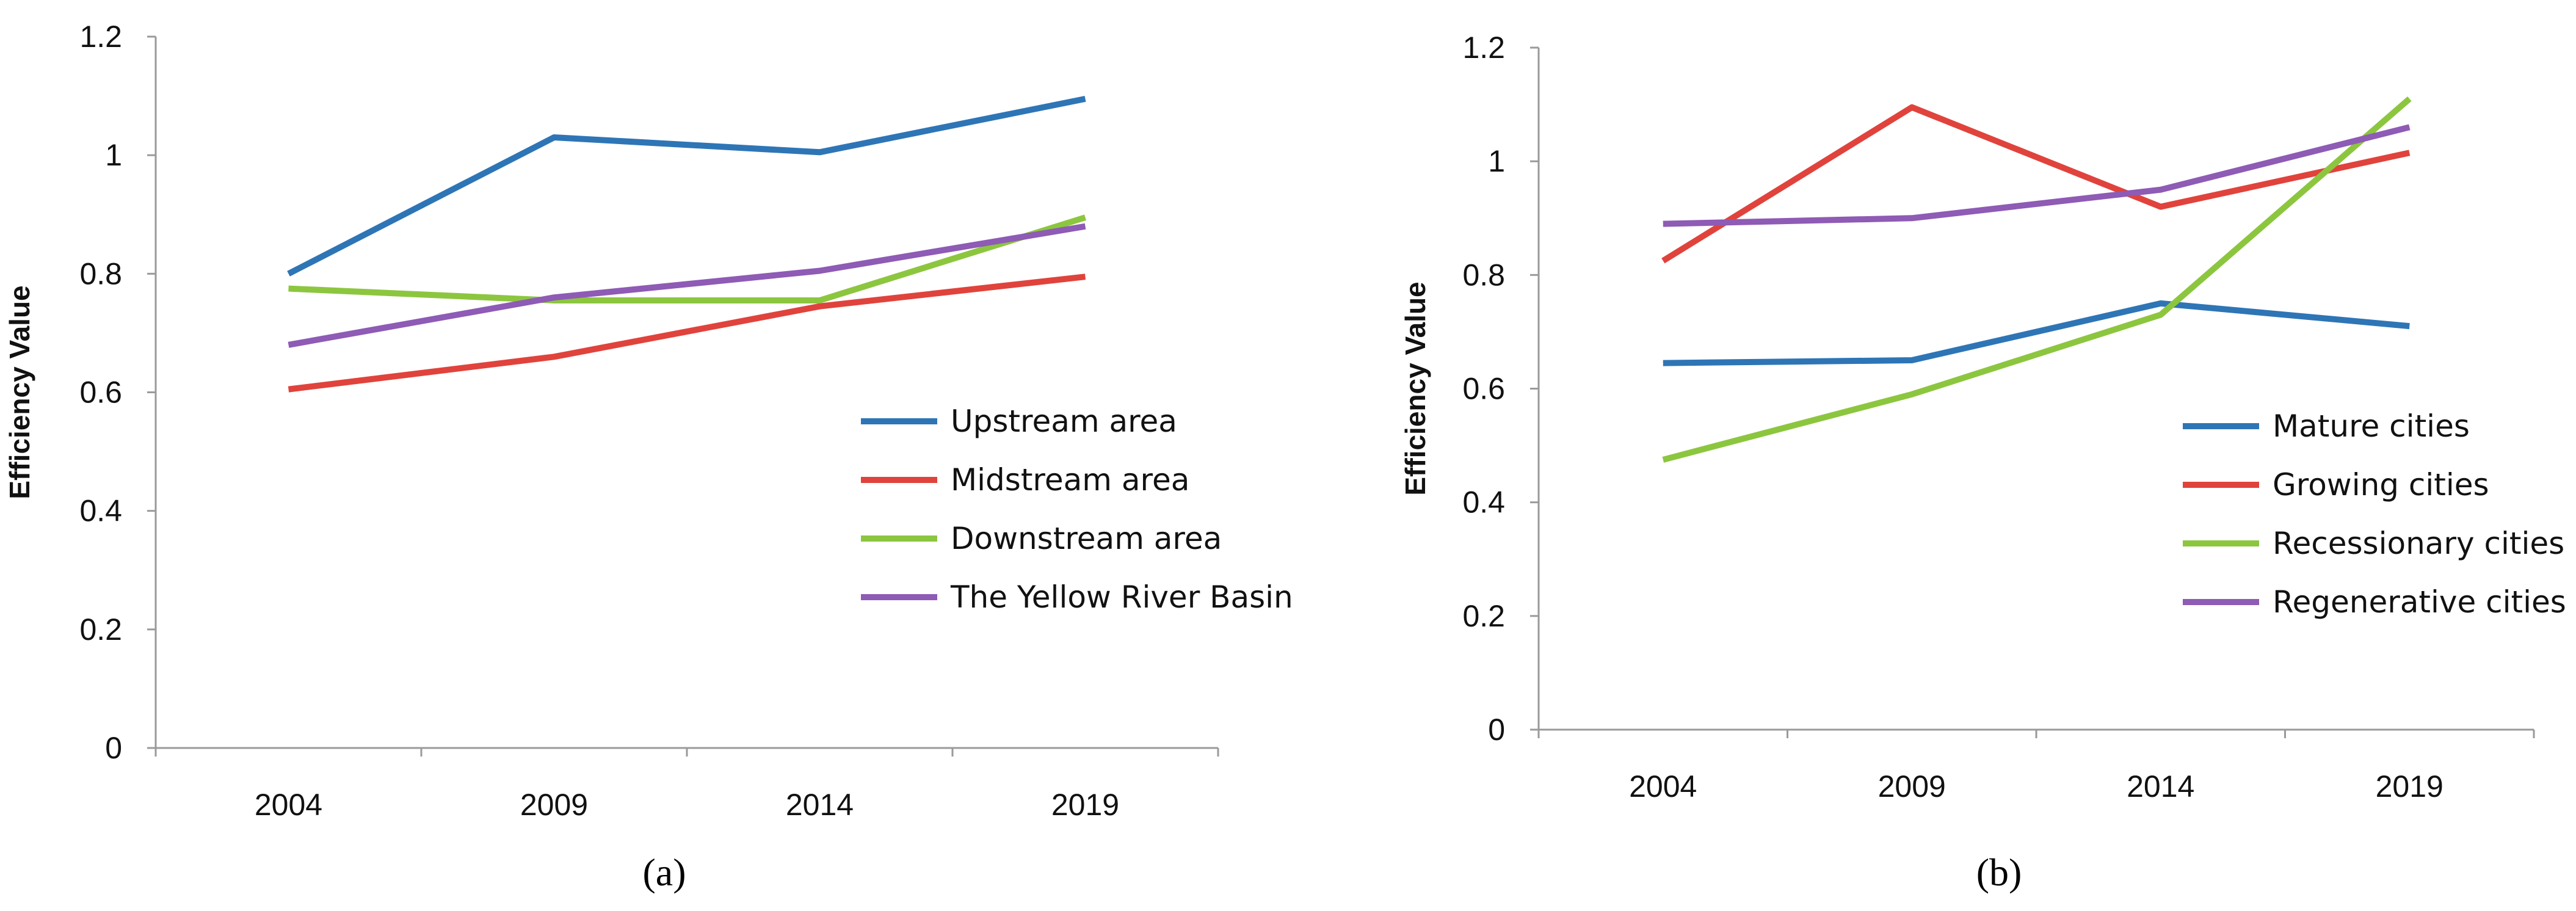 This screenshot has width=2576, height=911. Describe the element at coordinates (1064, 421) in the screenshot. I see `legend-label: Upstream area` at that location.